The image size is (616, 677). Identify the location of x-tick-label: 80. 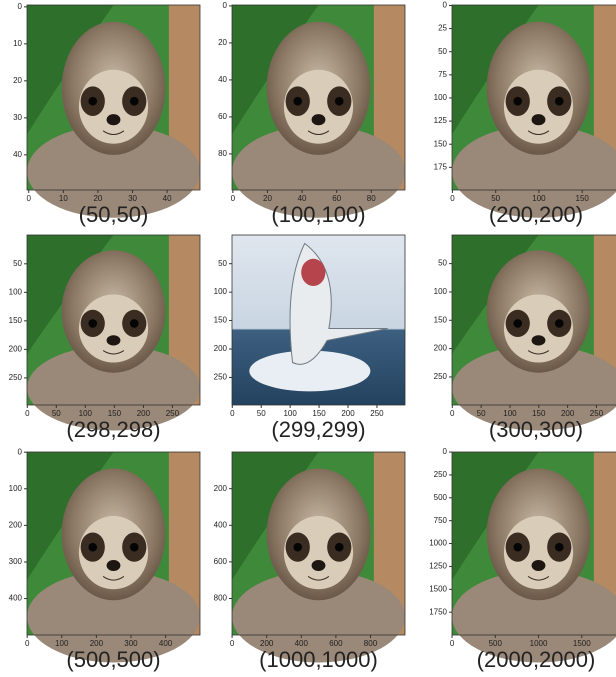
(371, 198).